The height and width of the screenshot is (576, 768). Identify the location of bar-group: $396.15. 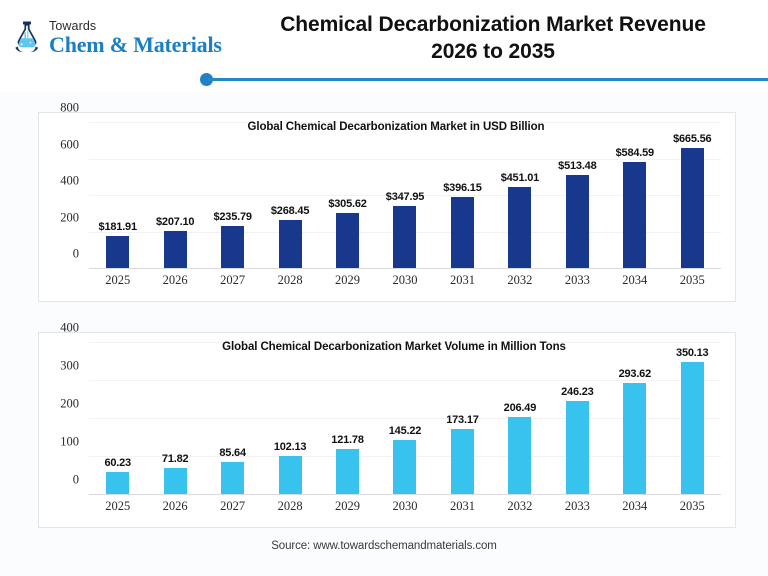
(462, 196).